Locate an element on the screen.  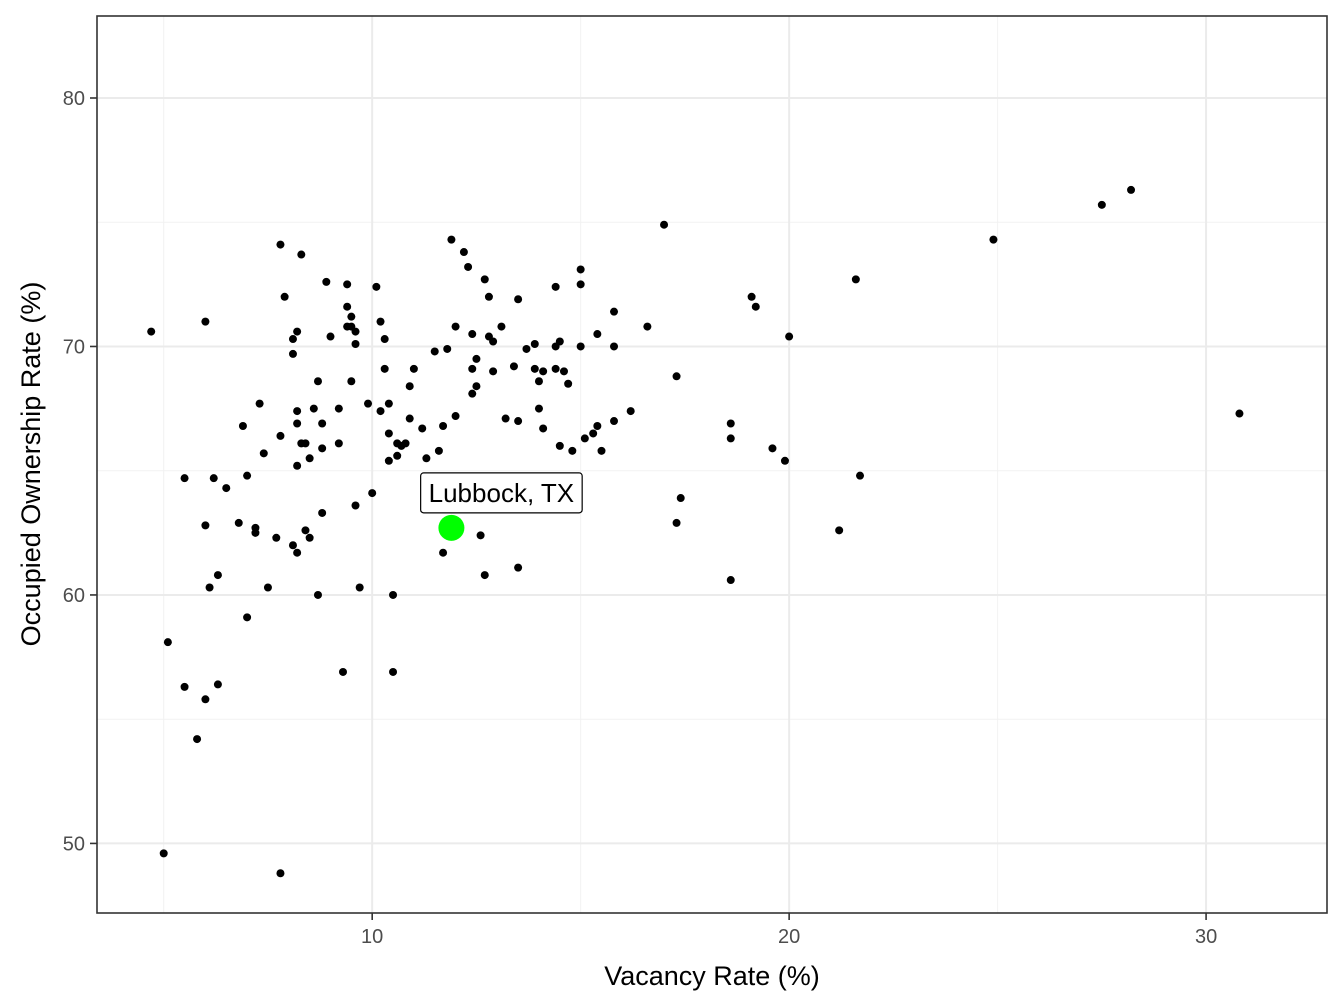
x-axis-ticks: 10 20 30 is located at coordinates (789, 930).